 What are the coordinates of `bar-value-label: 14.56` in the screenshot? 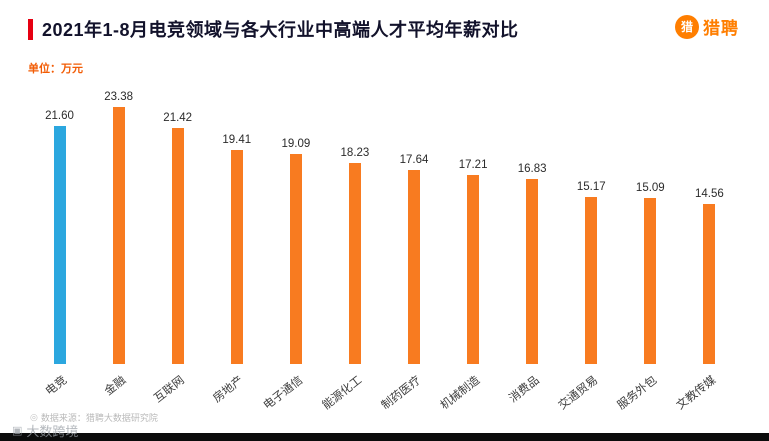 It's located at (709, 194).